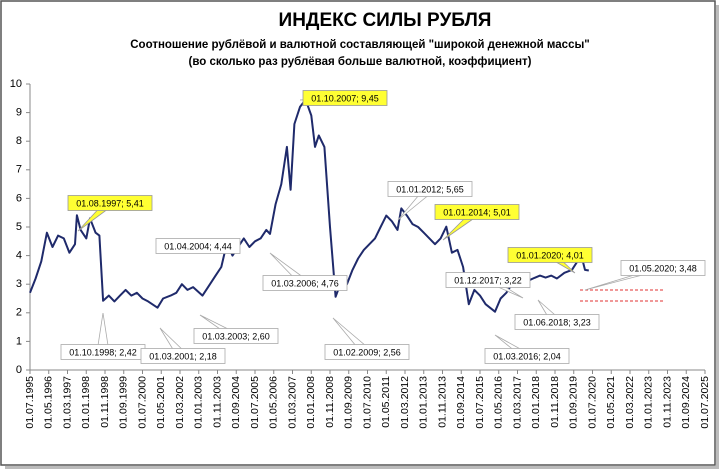 The image size is (720, 470). Describe the element at coordinates (292, 402) in the screenshot. I see `x-tick-label: 01.03.2007` at that location.